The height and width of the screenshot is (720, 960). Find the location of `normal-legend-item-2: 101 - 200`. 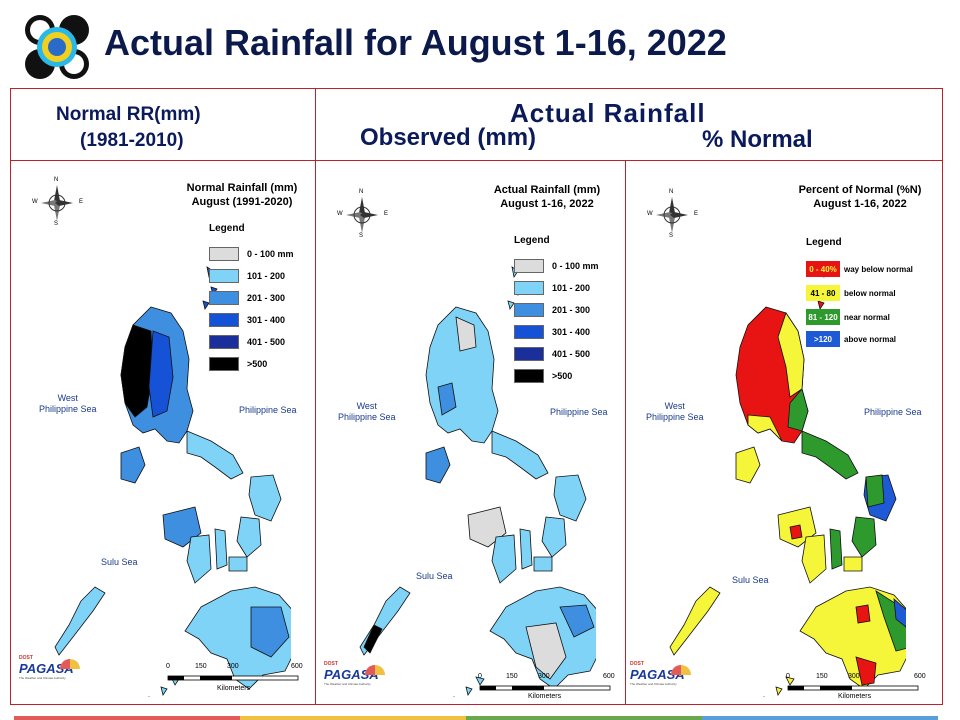

normal-legend-item-2: 101 - 200 is located at coordinates (247, 276).